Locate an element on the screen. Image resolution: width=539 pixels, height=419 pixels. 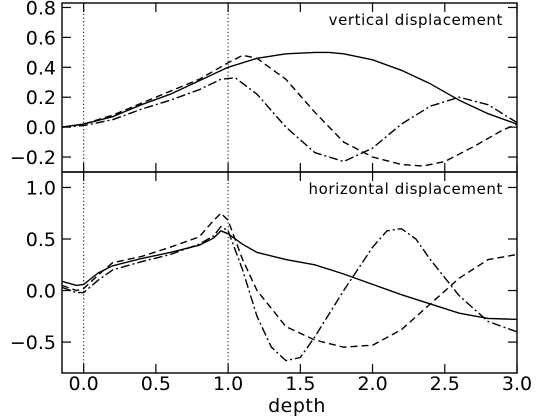
y-tick-label-horizontal-2: 0.0 is located at coordinates (41, 292).